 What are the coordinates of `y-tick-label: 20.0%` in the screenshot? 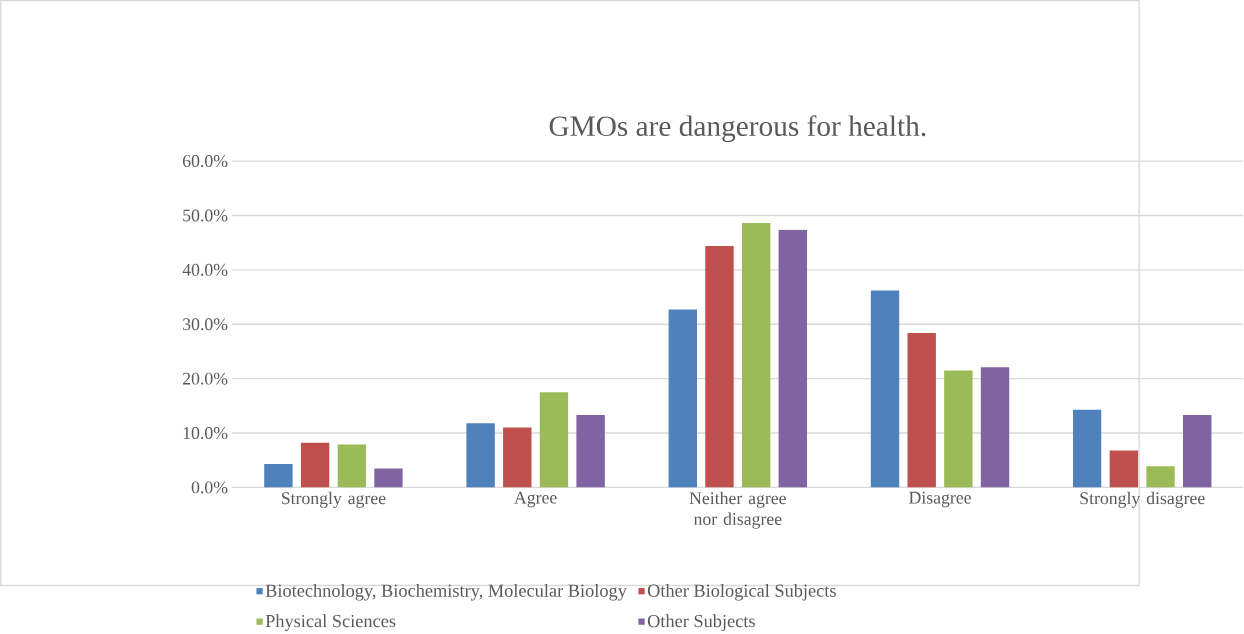 It's located at (205, 378).